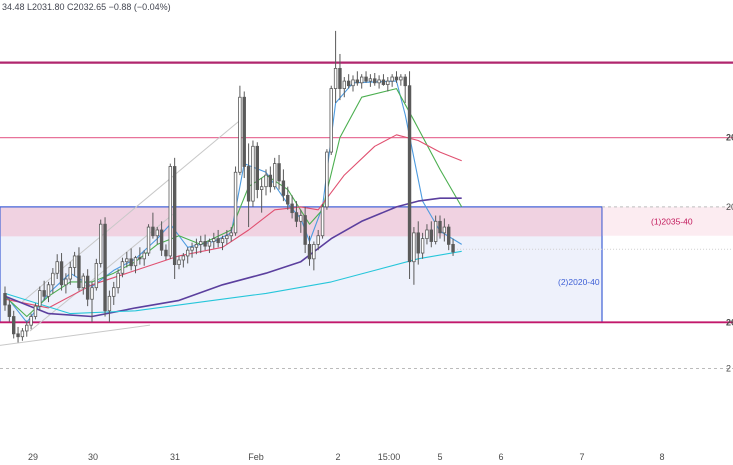  I want to click on right-axis-label: 2, so click(728, 368).